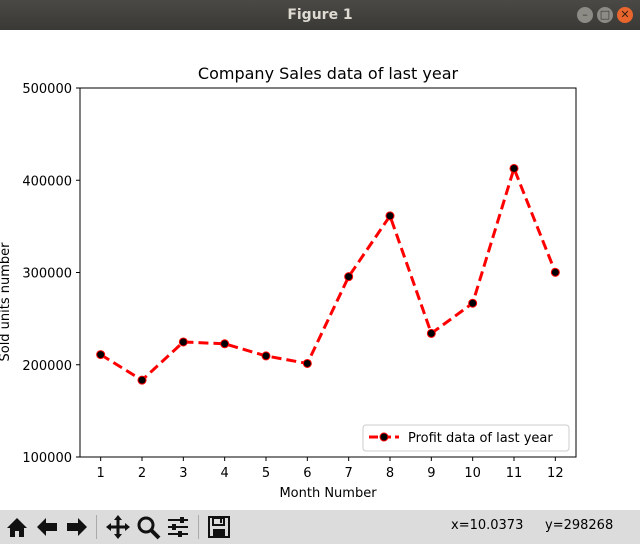 This screenshot has width=640, height=545. Describe the element at coordinates (47, 274) in the screenshot. I see `y-tick-label: 300000` at that location.